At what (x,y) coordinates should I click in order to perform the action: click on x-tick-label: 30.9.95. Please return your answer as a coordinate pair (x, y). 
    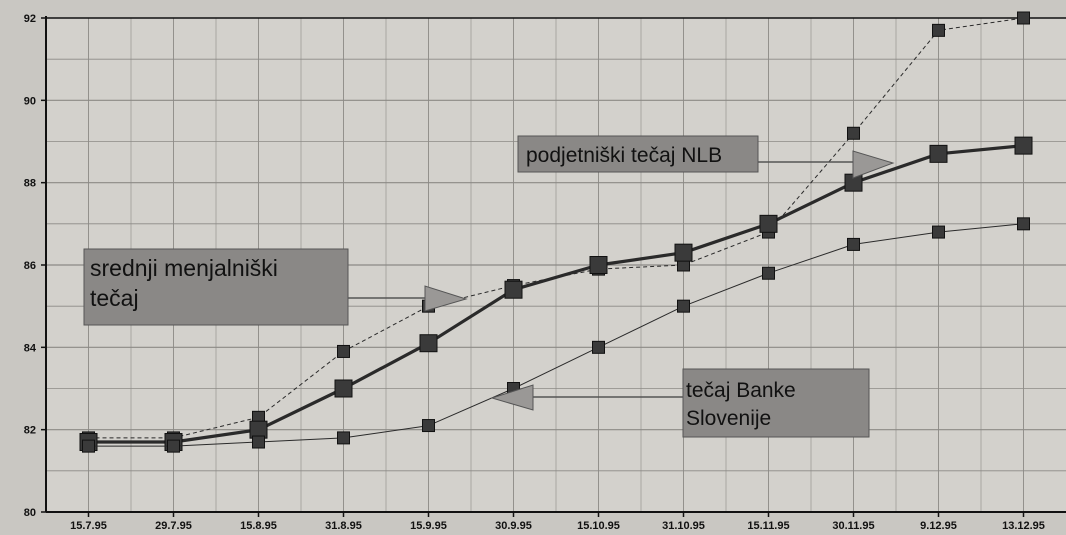
    Looking at the image, I should click on (513, 526).